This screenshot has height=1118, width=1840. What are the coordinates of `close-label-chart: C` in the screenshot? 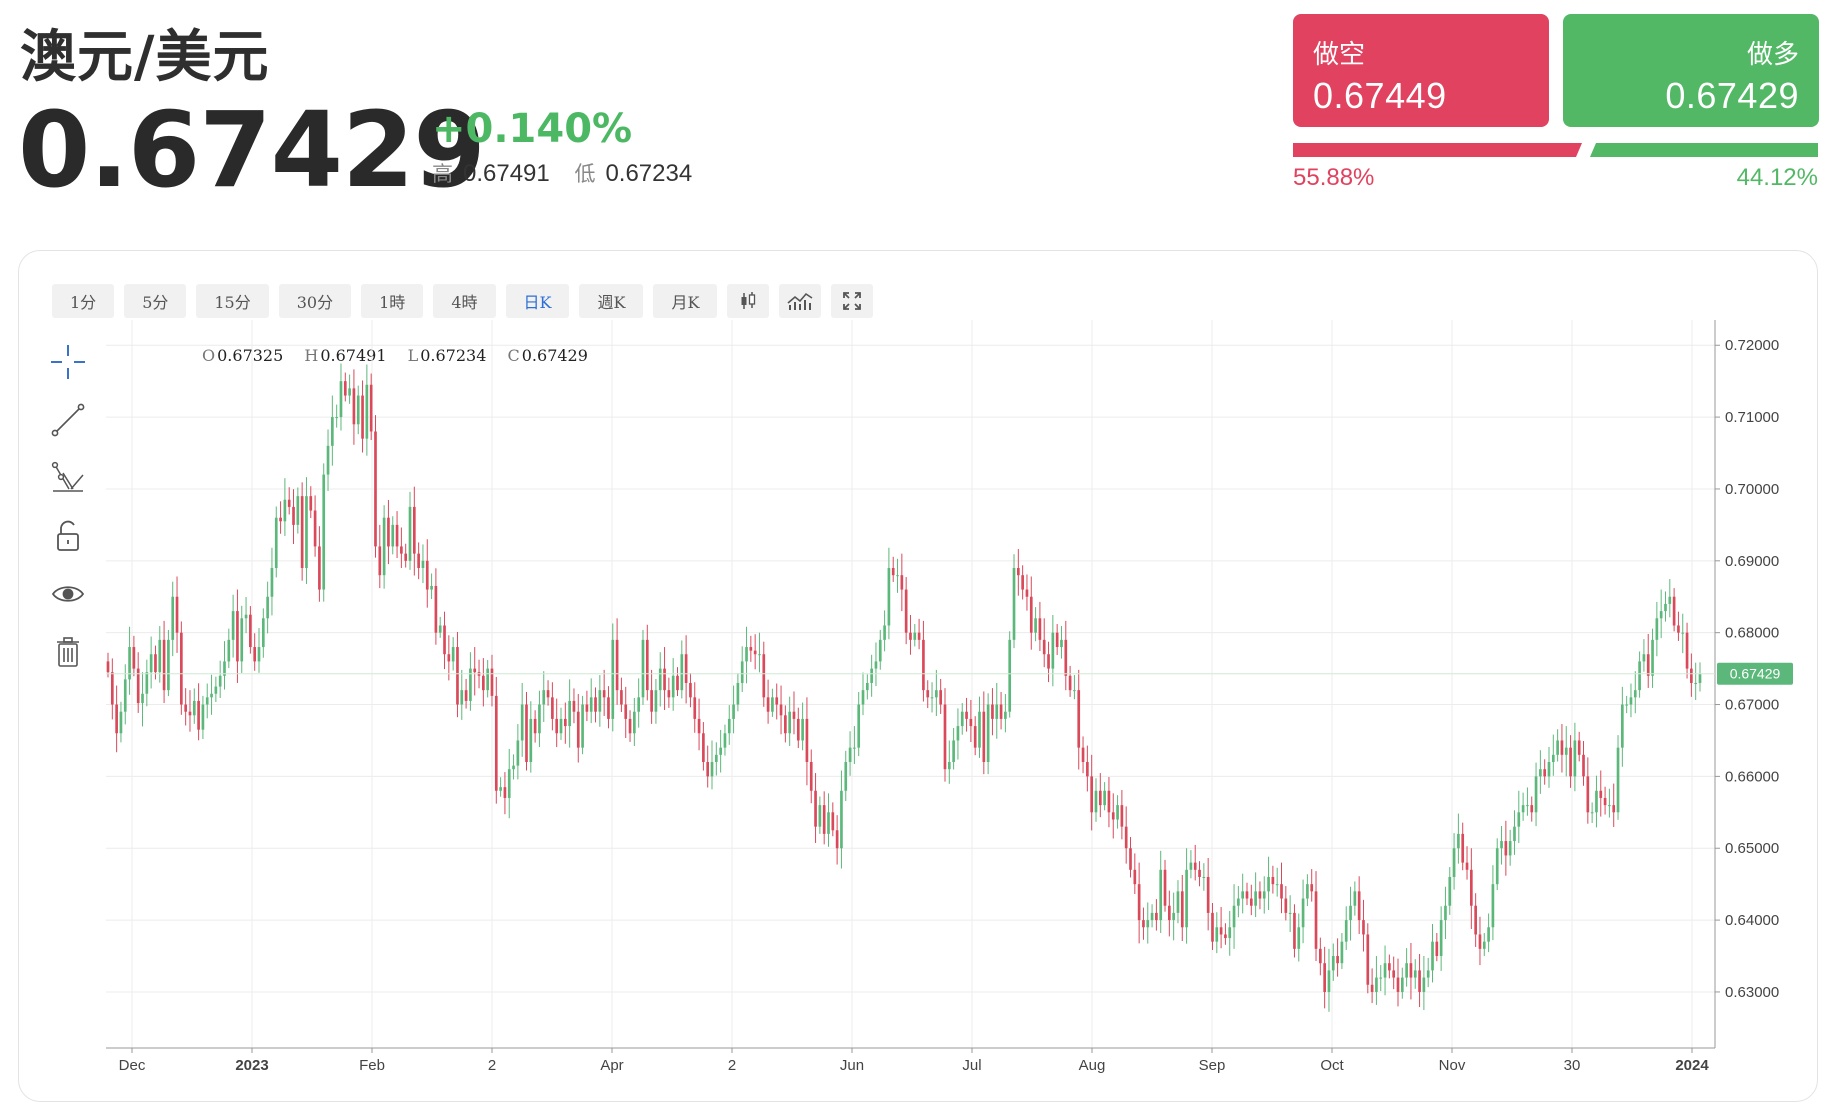 It's located at (513, 355).